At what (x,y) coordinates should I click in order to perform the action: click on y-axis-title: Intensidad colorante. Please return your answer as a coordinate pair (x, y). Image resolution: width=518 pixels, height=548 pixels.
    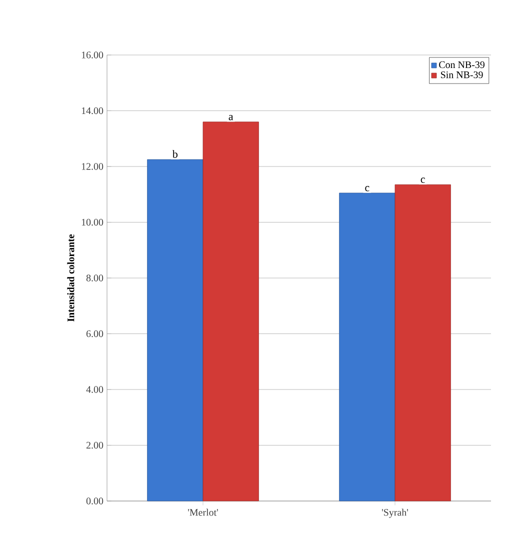
    Looking at the image, I should click on (70, 278).